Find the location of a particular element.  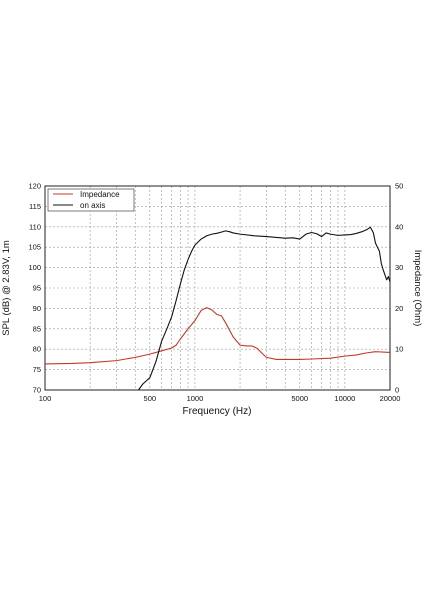

x-tick-label: 1000 is located at coordinates (195, 398).